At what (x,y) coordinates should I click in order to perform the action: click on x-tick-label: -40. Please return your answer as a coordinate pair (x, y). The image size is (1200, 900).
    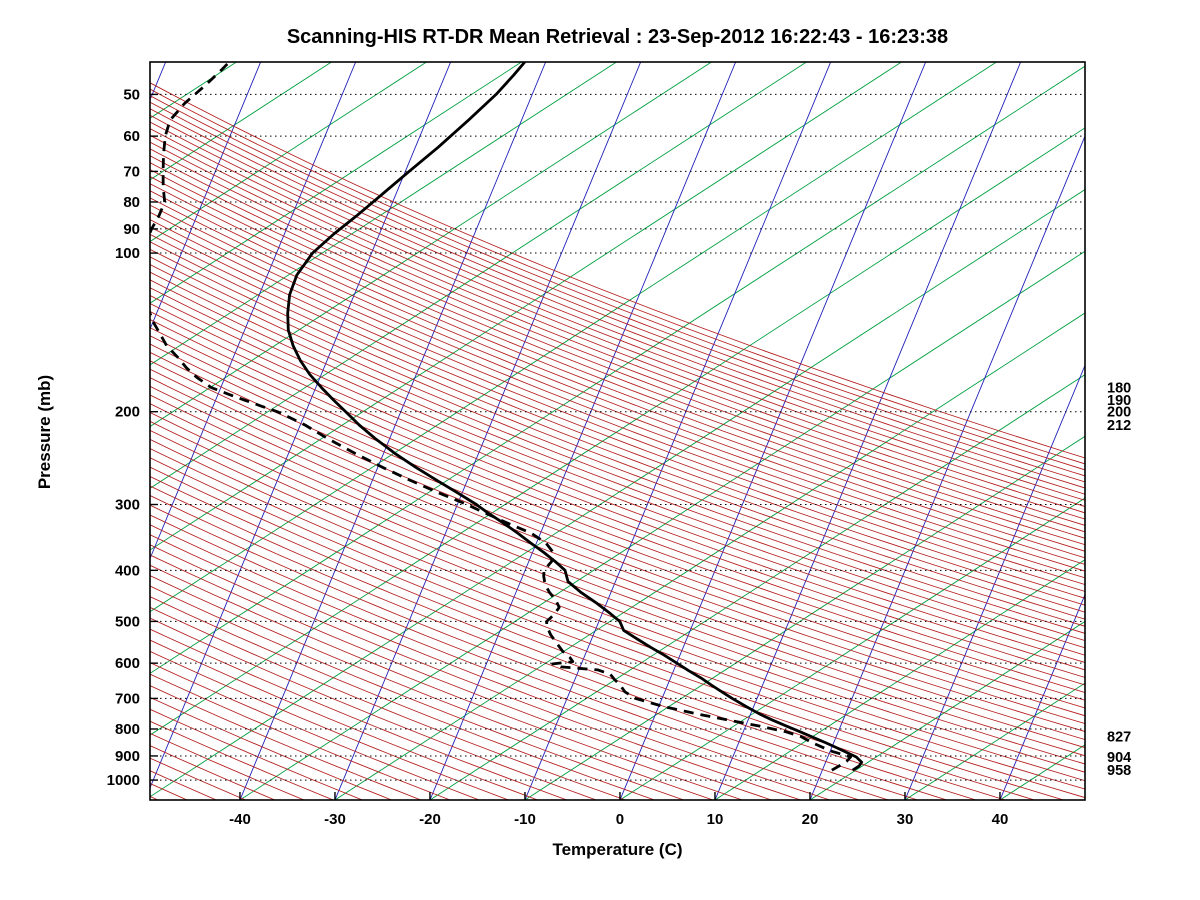
    Looking at the image, I should click on (240, 819).